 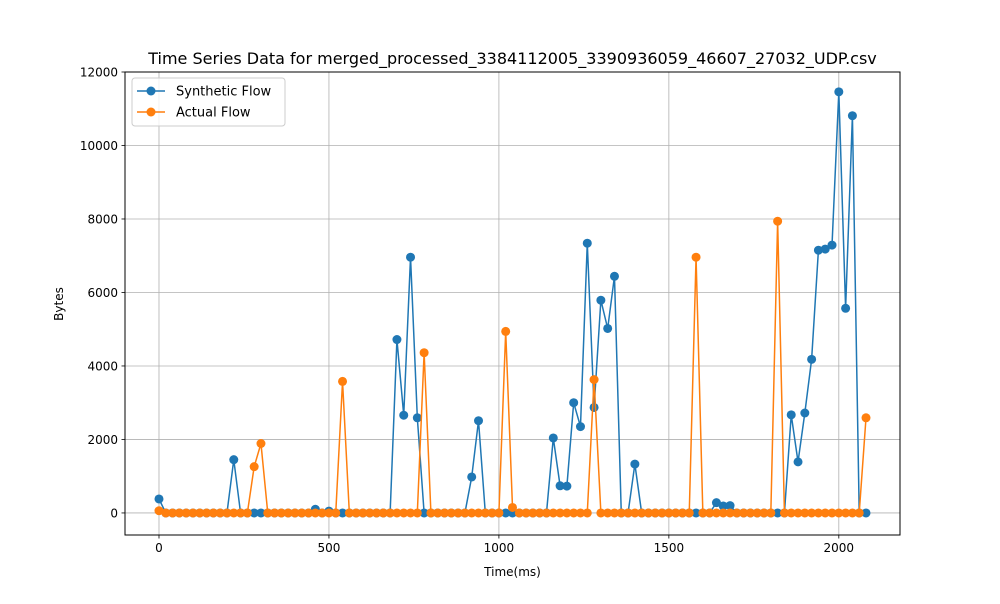 I want to click on x-tick-label: 2000, so click(x=839, y=548).